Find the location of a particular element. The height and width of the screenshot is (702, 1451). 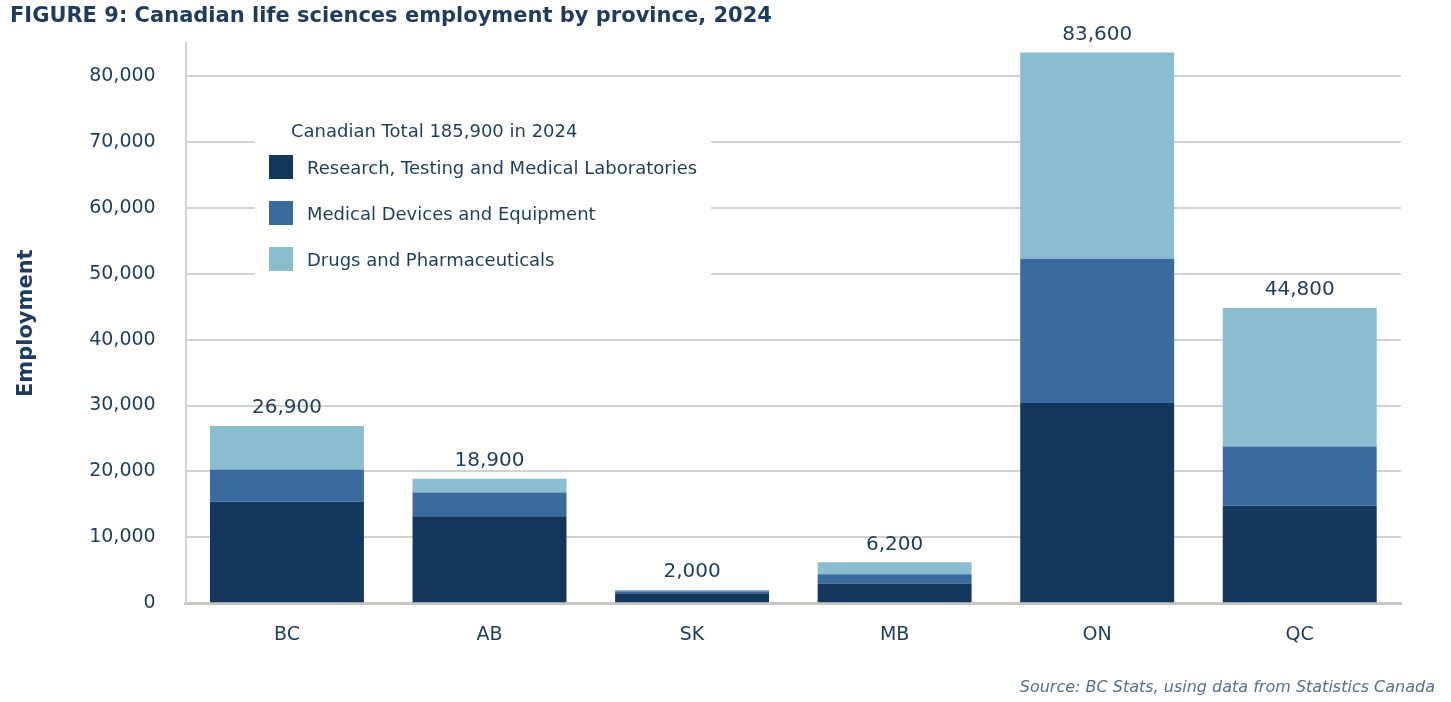

y-tick-label: 80,000 is located at coordinates (122, 74).